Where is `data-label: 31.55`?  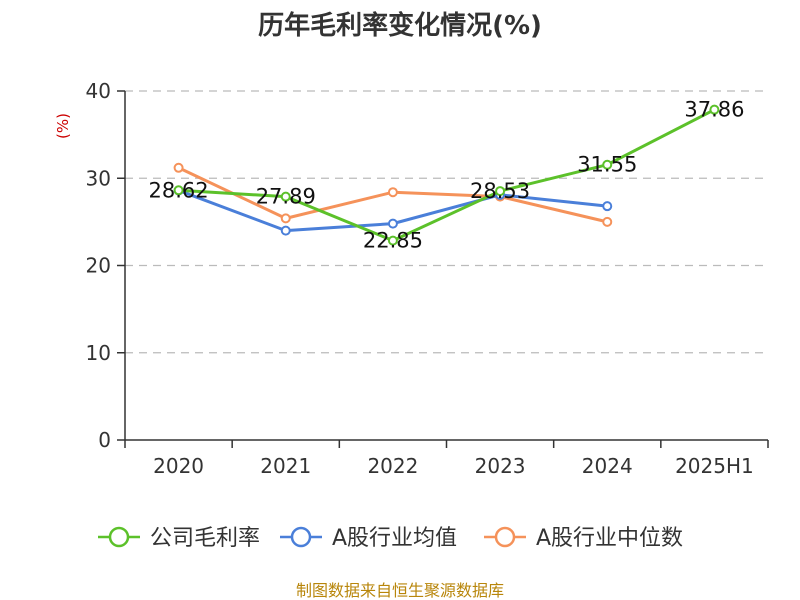 data-label: 31.55 is located at coordinates (607, 165).